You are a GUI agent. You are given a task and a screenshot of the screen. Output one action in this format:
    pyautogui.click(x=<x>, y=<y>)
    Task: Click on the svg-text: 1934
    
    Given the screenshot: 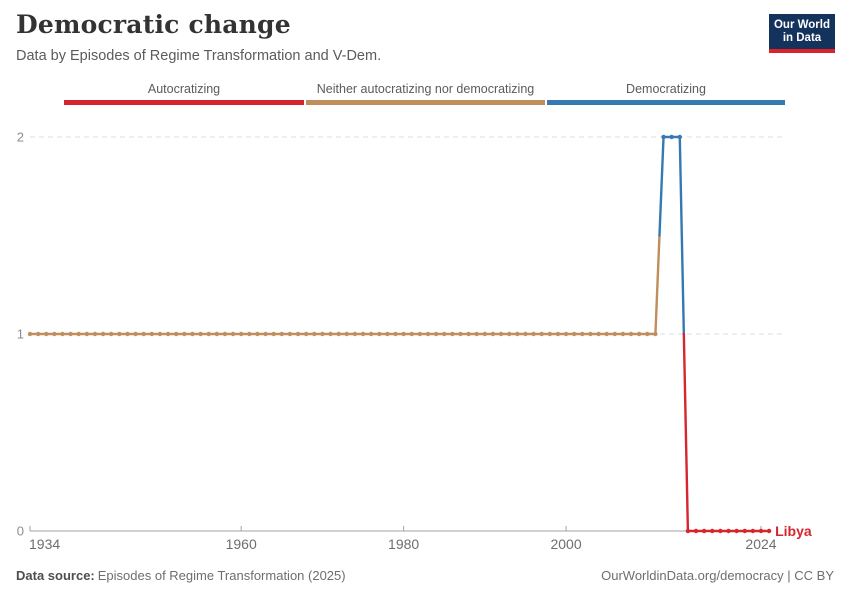 What is the action you would take?
    pyautogui.click(x=44, y=544)
    